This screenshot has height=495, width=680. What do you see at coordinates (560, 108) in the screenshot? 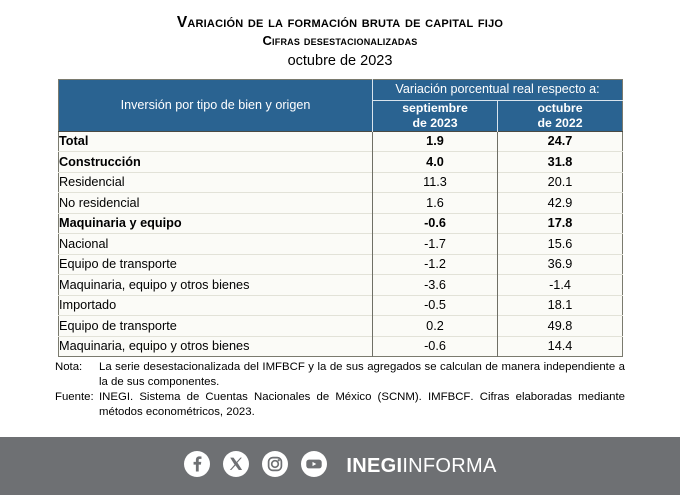
I see `header-col-octubre-line1: octubre` at bounding box center [560, 108].